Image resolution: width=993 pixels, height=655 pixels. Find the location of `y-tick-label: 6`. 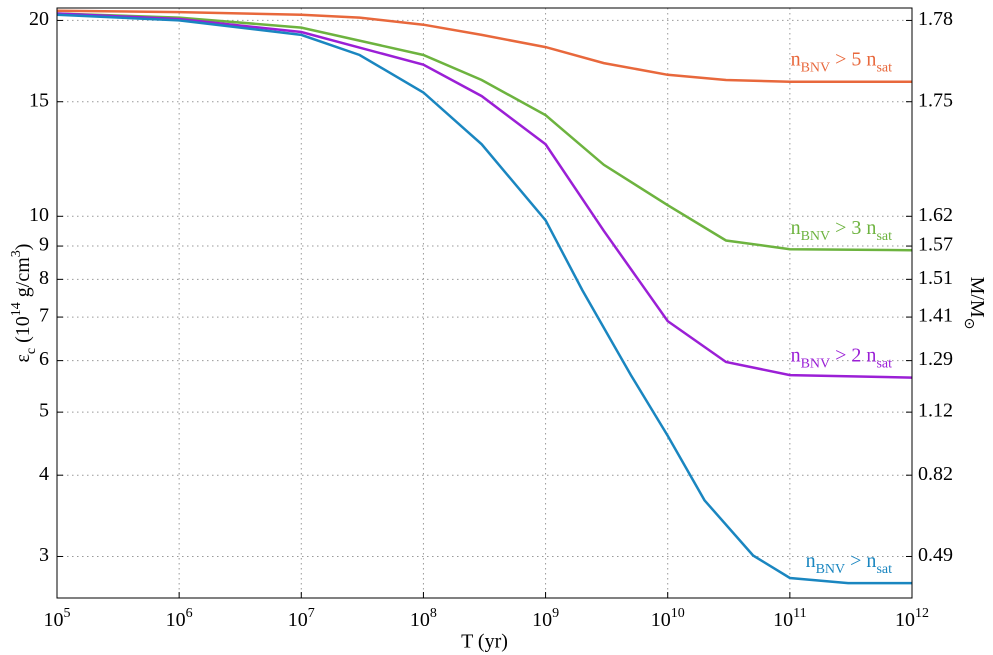

y-tick-label: 6 is located at coordinates (44, 359).